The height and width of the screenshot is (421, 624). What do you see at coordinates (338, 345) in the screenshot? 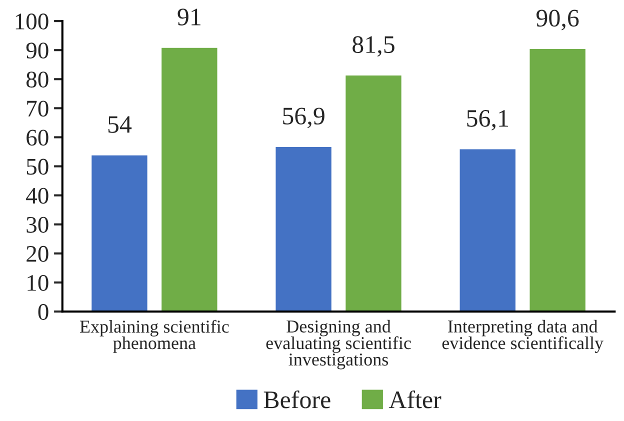
I see `x-tick-label: Designing and evaluating scientific investigations` at bounding box center [338, 345].